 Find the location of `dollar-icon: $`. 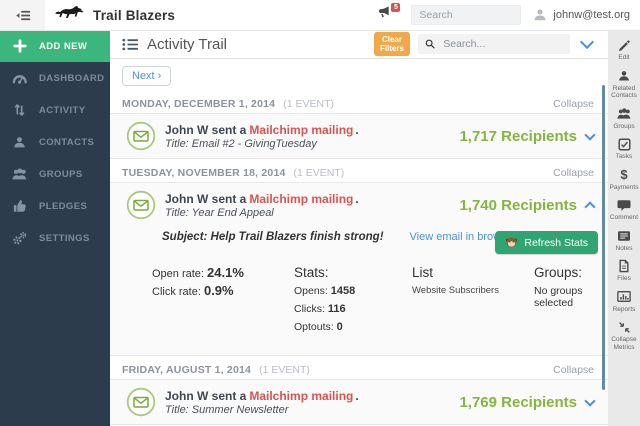

dollar-icon: $ is located at coordinates (624, 174).